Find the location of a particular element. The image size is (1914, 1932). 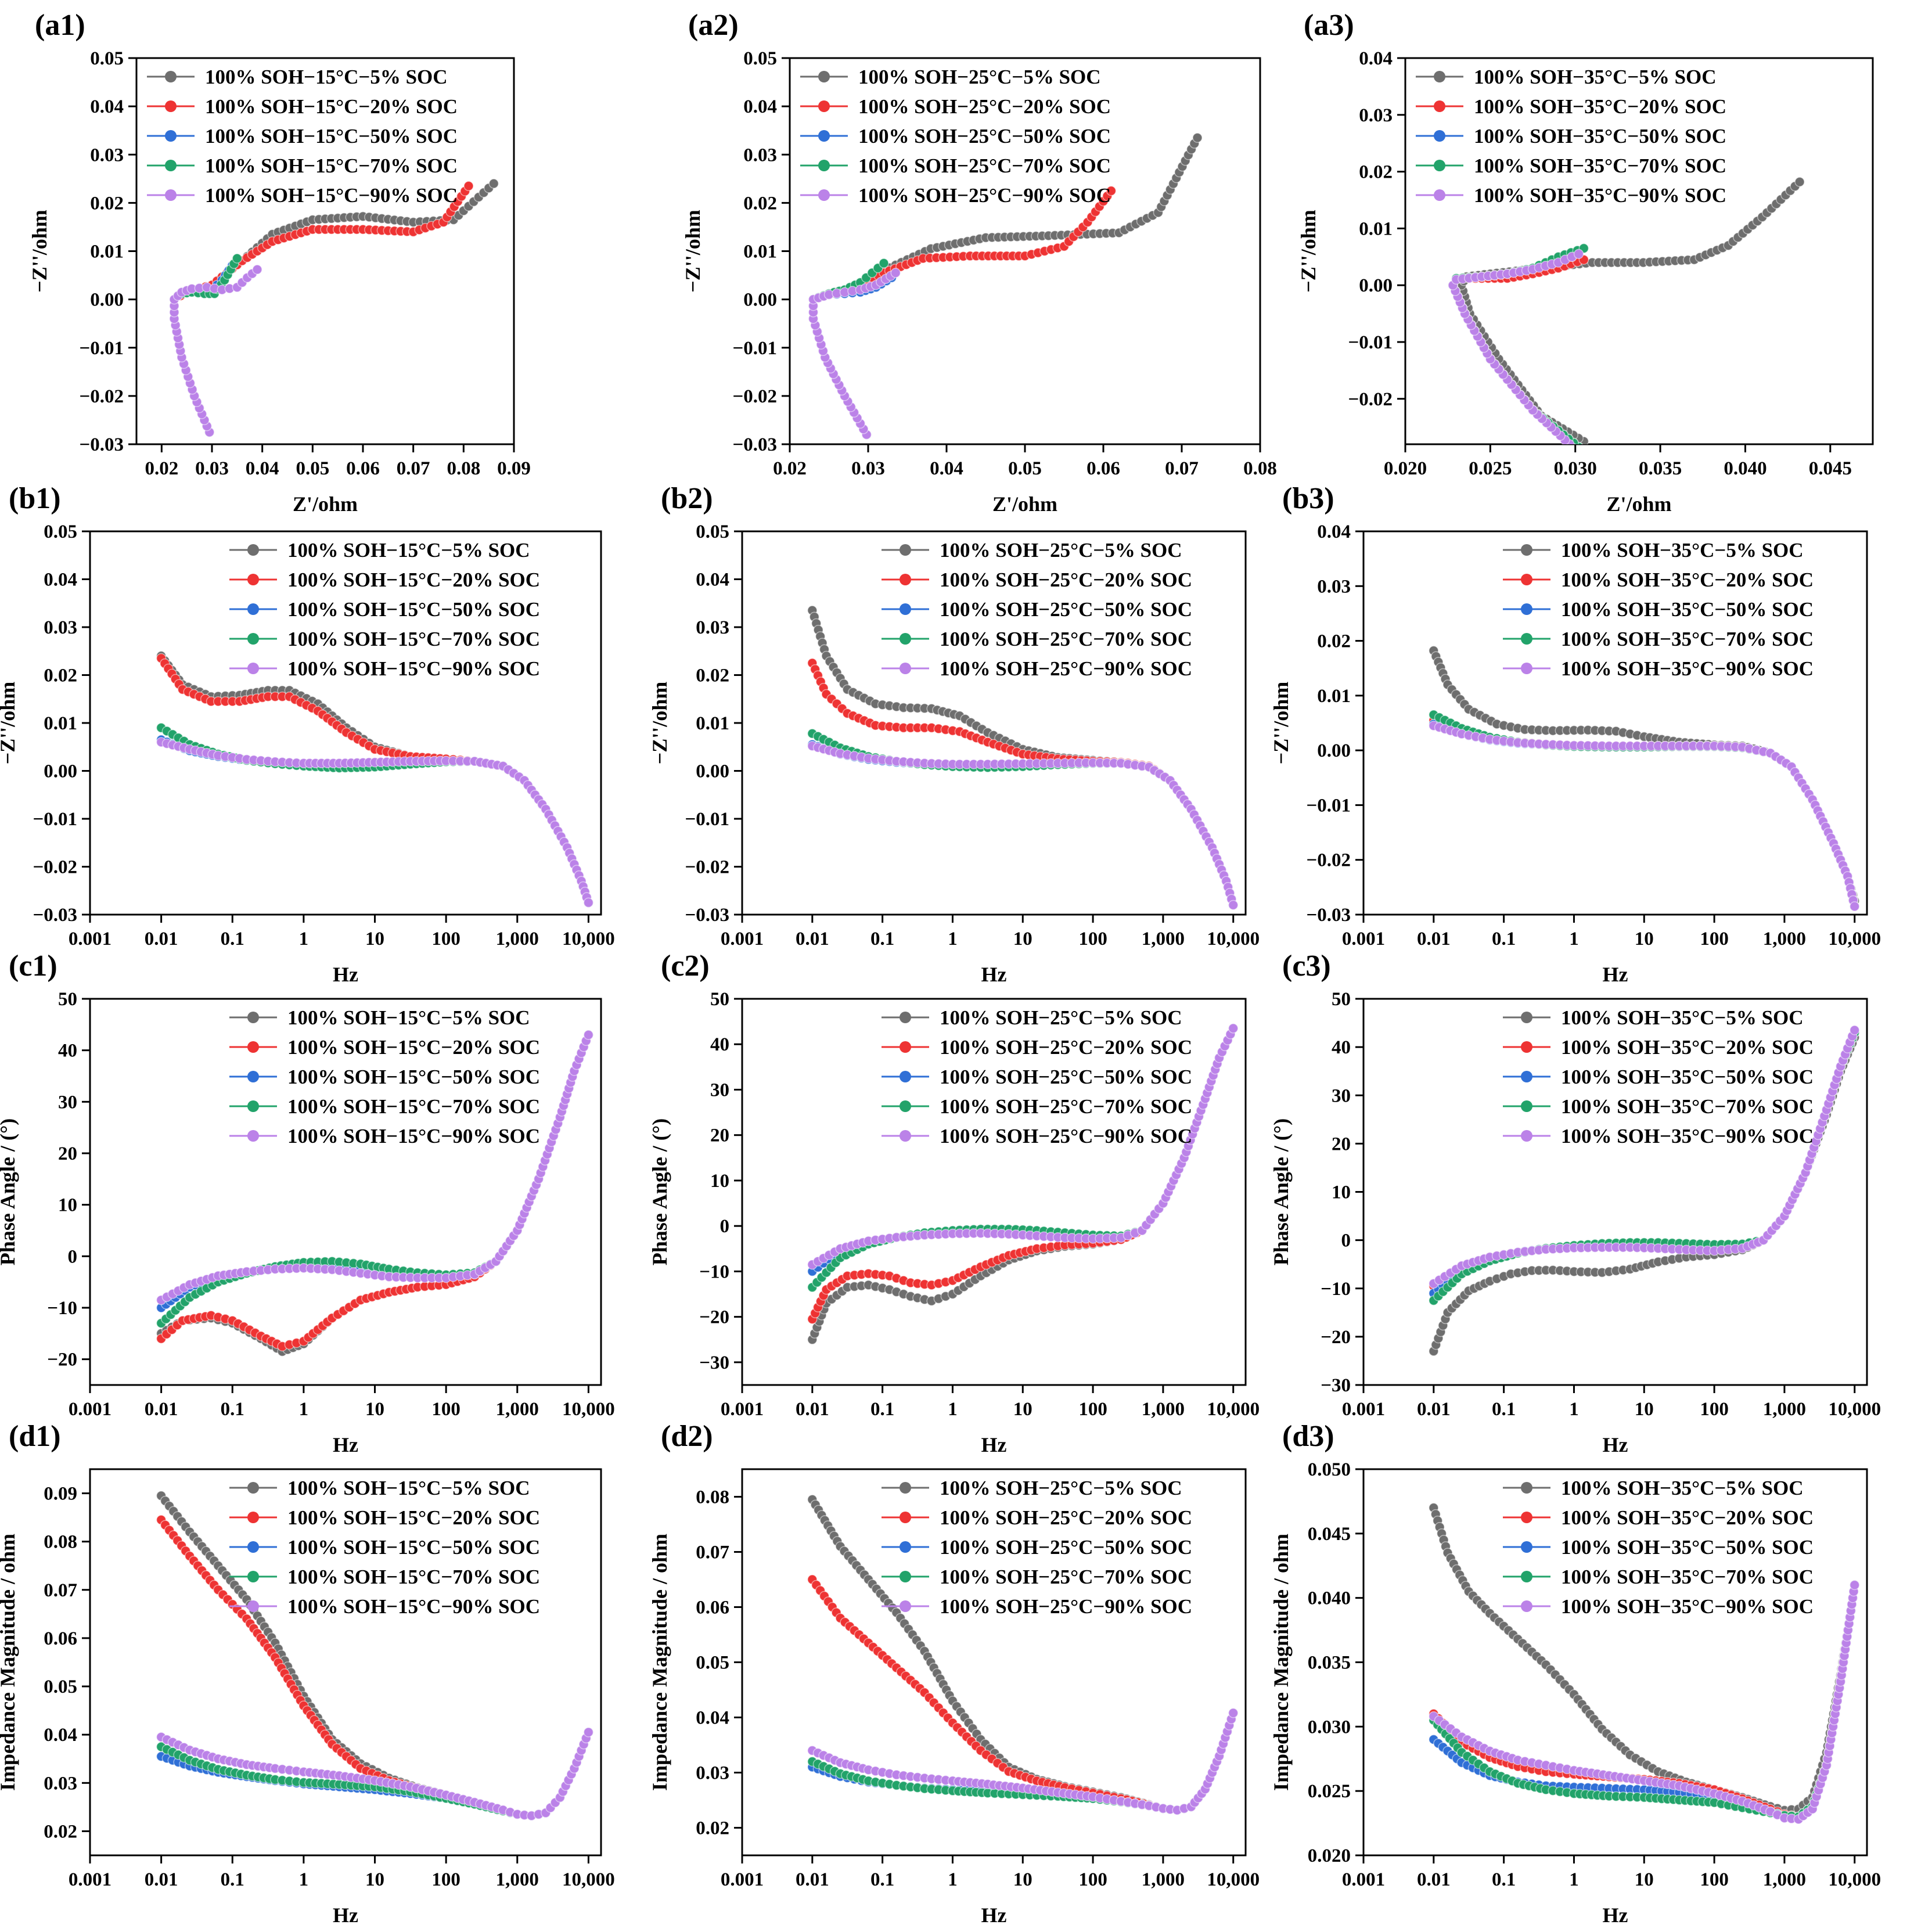

series-70-soc is located at coordinates (1023, 1761).